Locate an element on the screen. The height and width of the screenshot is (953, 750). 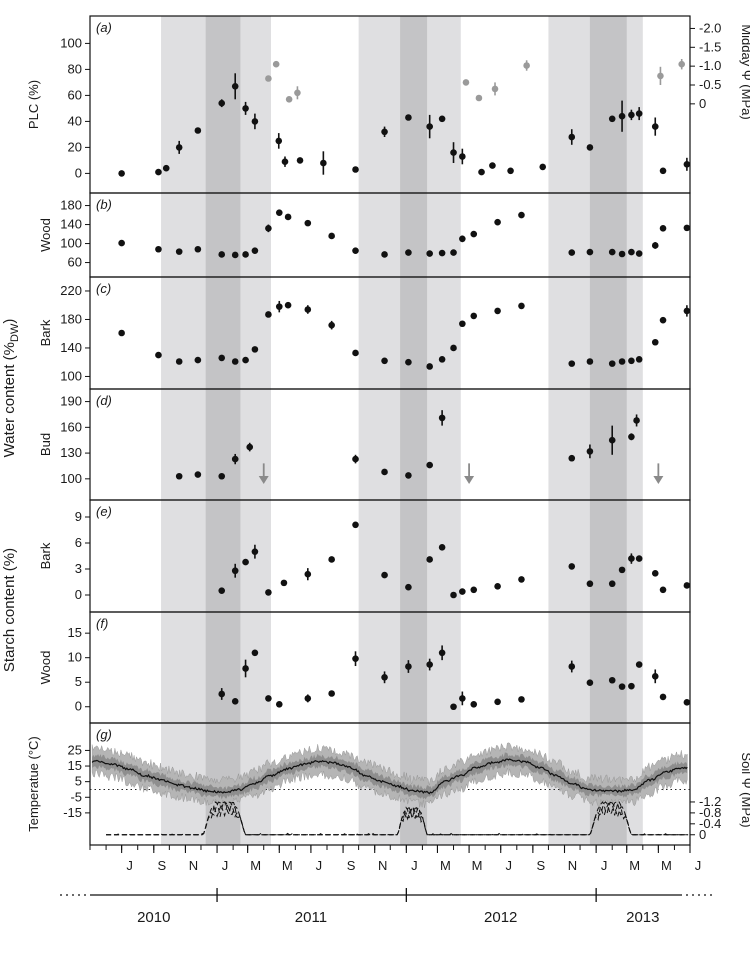
year-label: 2012 is located at coordinates (500, 917).